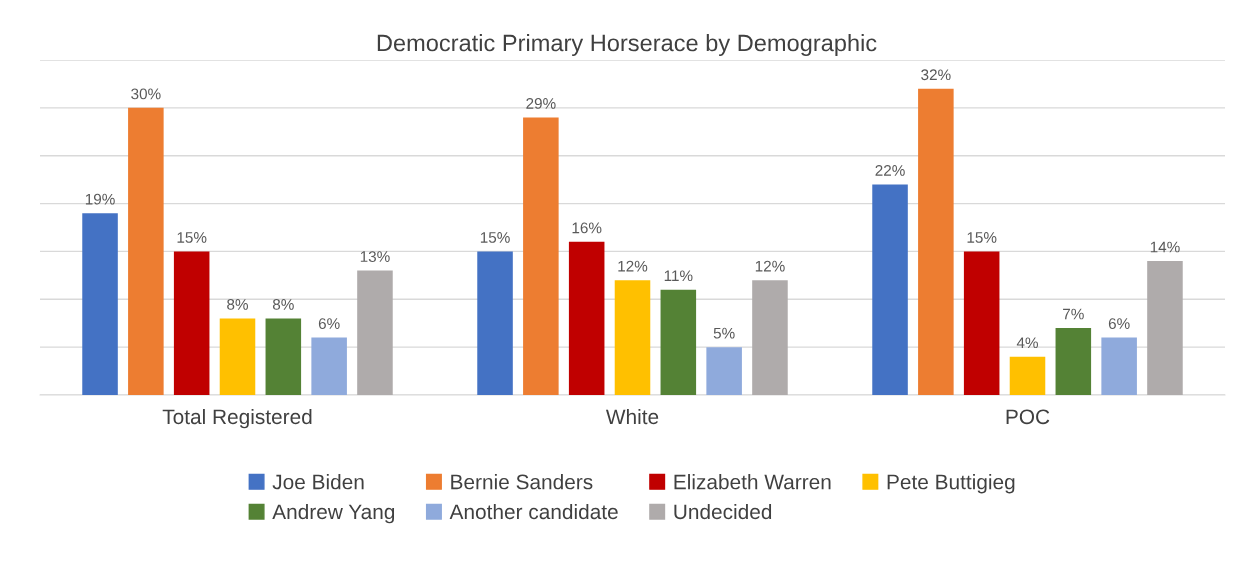  I want to click on data-label: 7%, so click(1073, 314).